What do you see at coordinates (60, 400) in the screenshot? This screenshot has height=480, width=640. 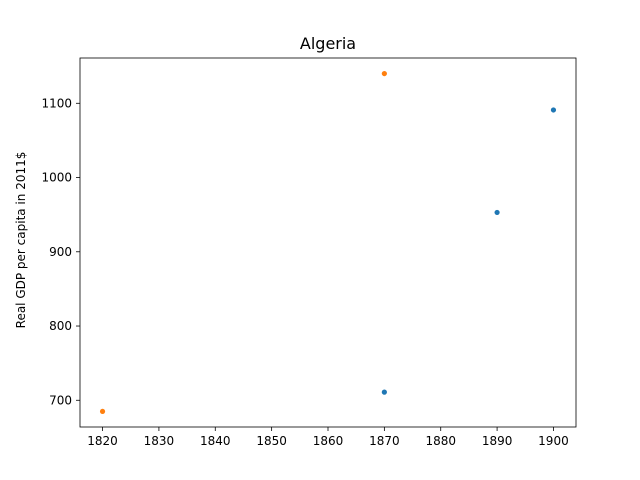 I see `y-tick-label: 700` at bounding box center [60, 400].